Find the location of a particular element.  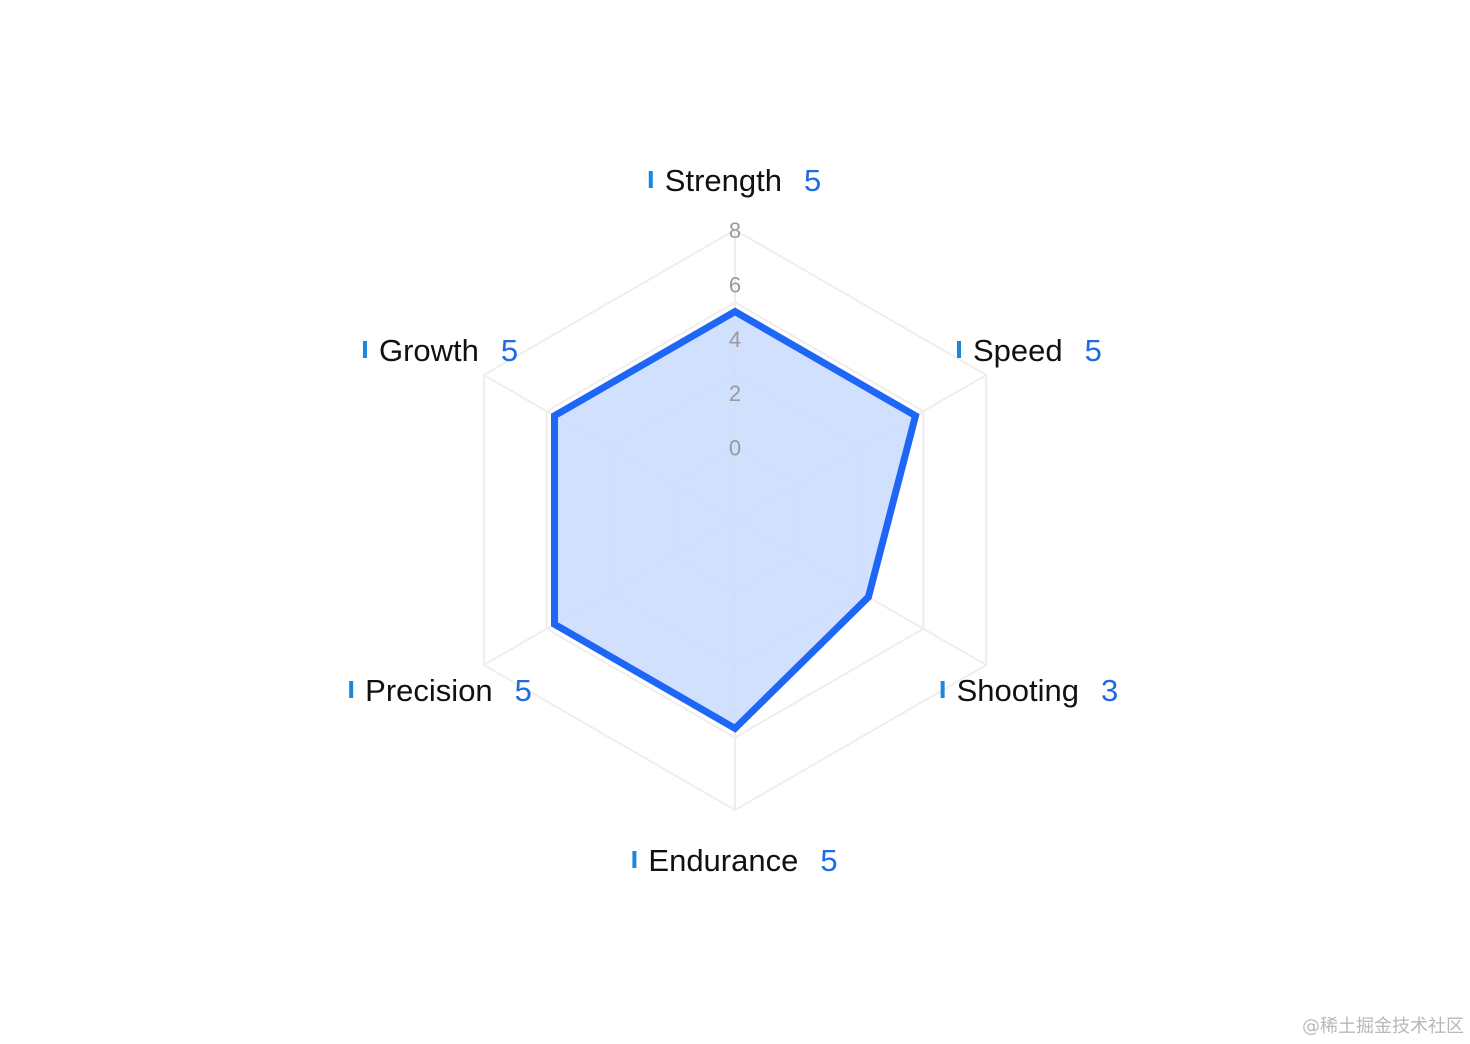

tick-label-2: 2 is located at coordinates (735, 393).